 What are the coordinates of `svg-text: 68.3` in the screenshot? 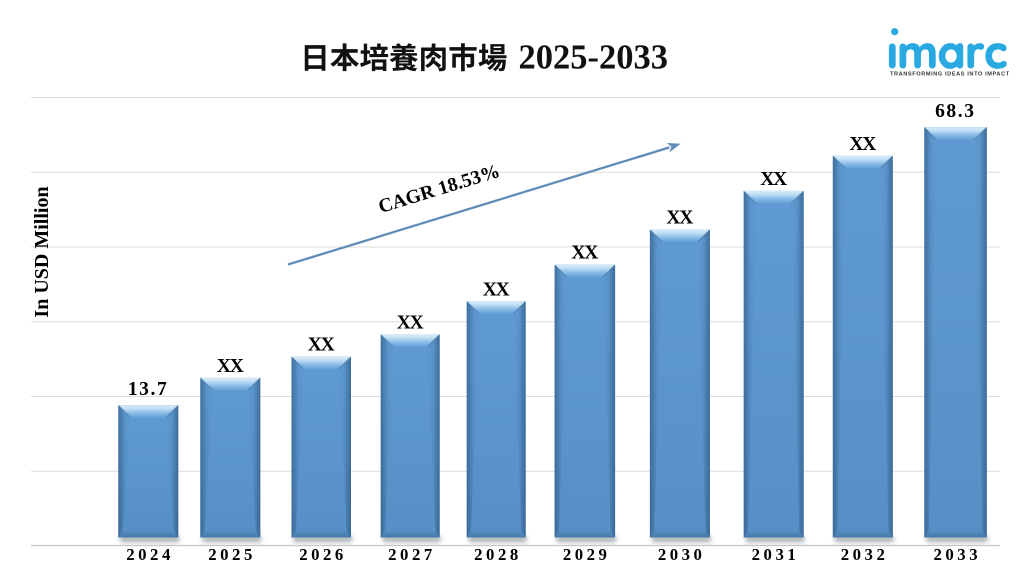 It's located at (955, 111).